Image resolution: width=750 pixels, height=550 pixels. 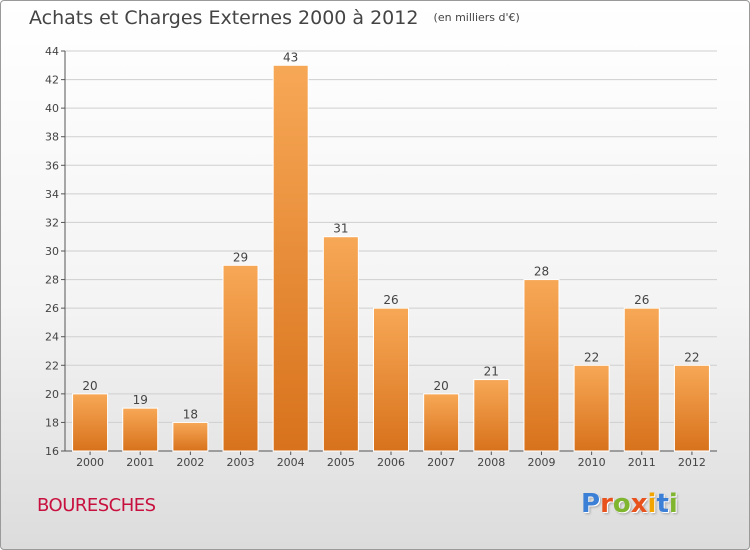 What do you see at coordinates (52, 222) in the screenshot?
I see `y-tick-label: 32` at bounding box center [52, 222].